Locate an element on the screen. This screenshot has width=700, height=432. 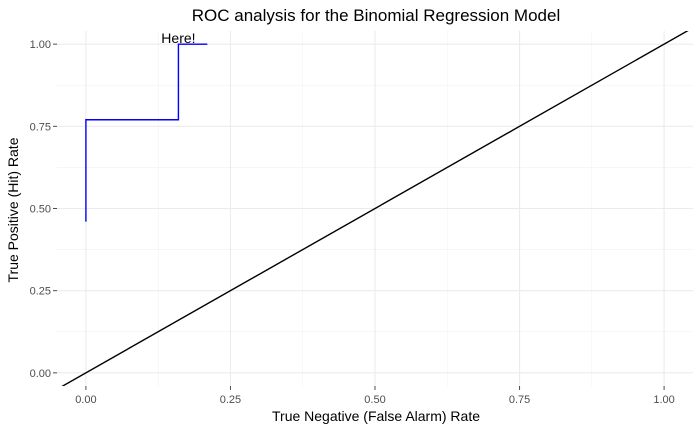
y-axis: 0.00 0.25 0.50 0.75 1.00 is located at coordinates (43, 209).